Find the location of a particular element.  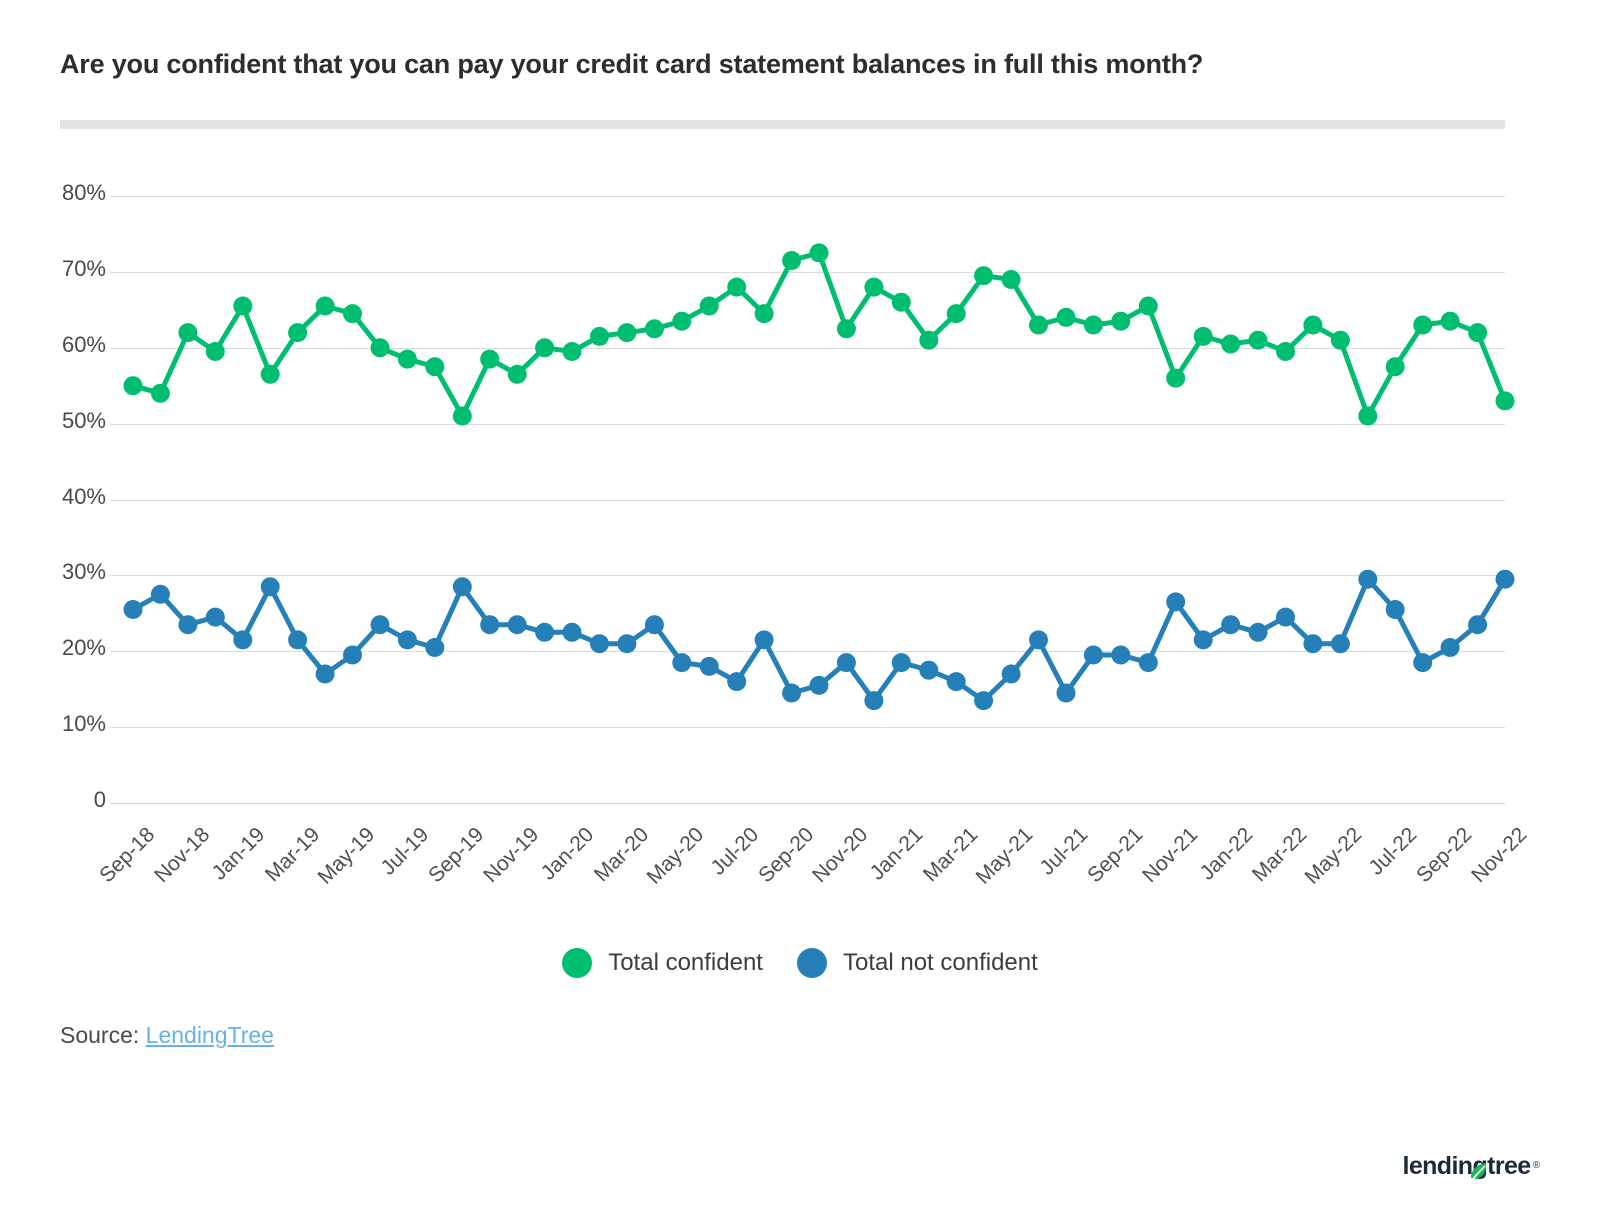

legend-item-total-not-confident: Total not confident is located at coordinates (917, 963).